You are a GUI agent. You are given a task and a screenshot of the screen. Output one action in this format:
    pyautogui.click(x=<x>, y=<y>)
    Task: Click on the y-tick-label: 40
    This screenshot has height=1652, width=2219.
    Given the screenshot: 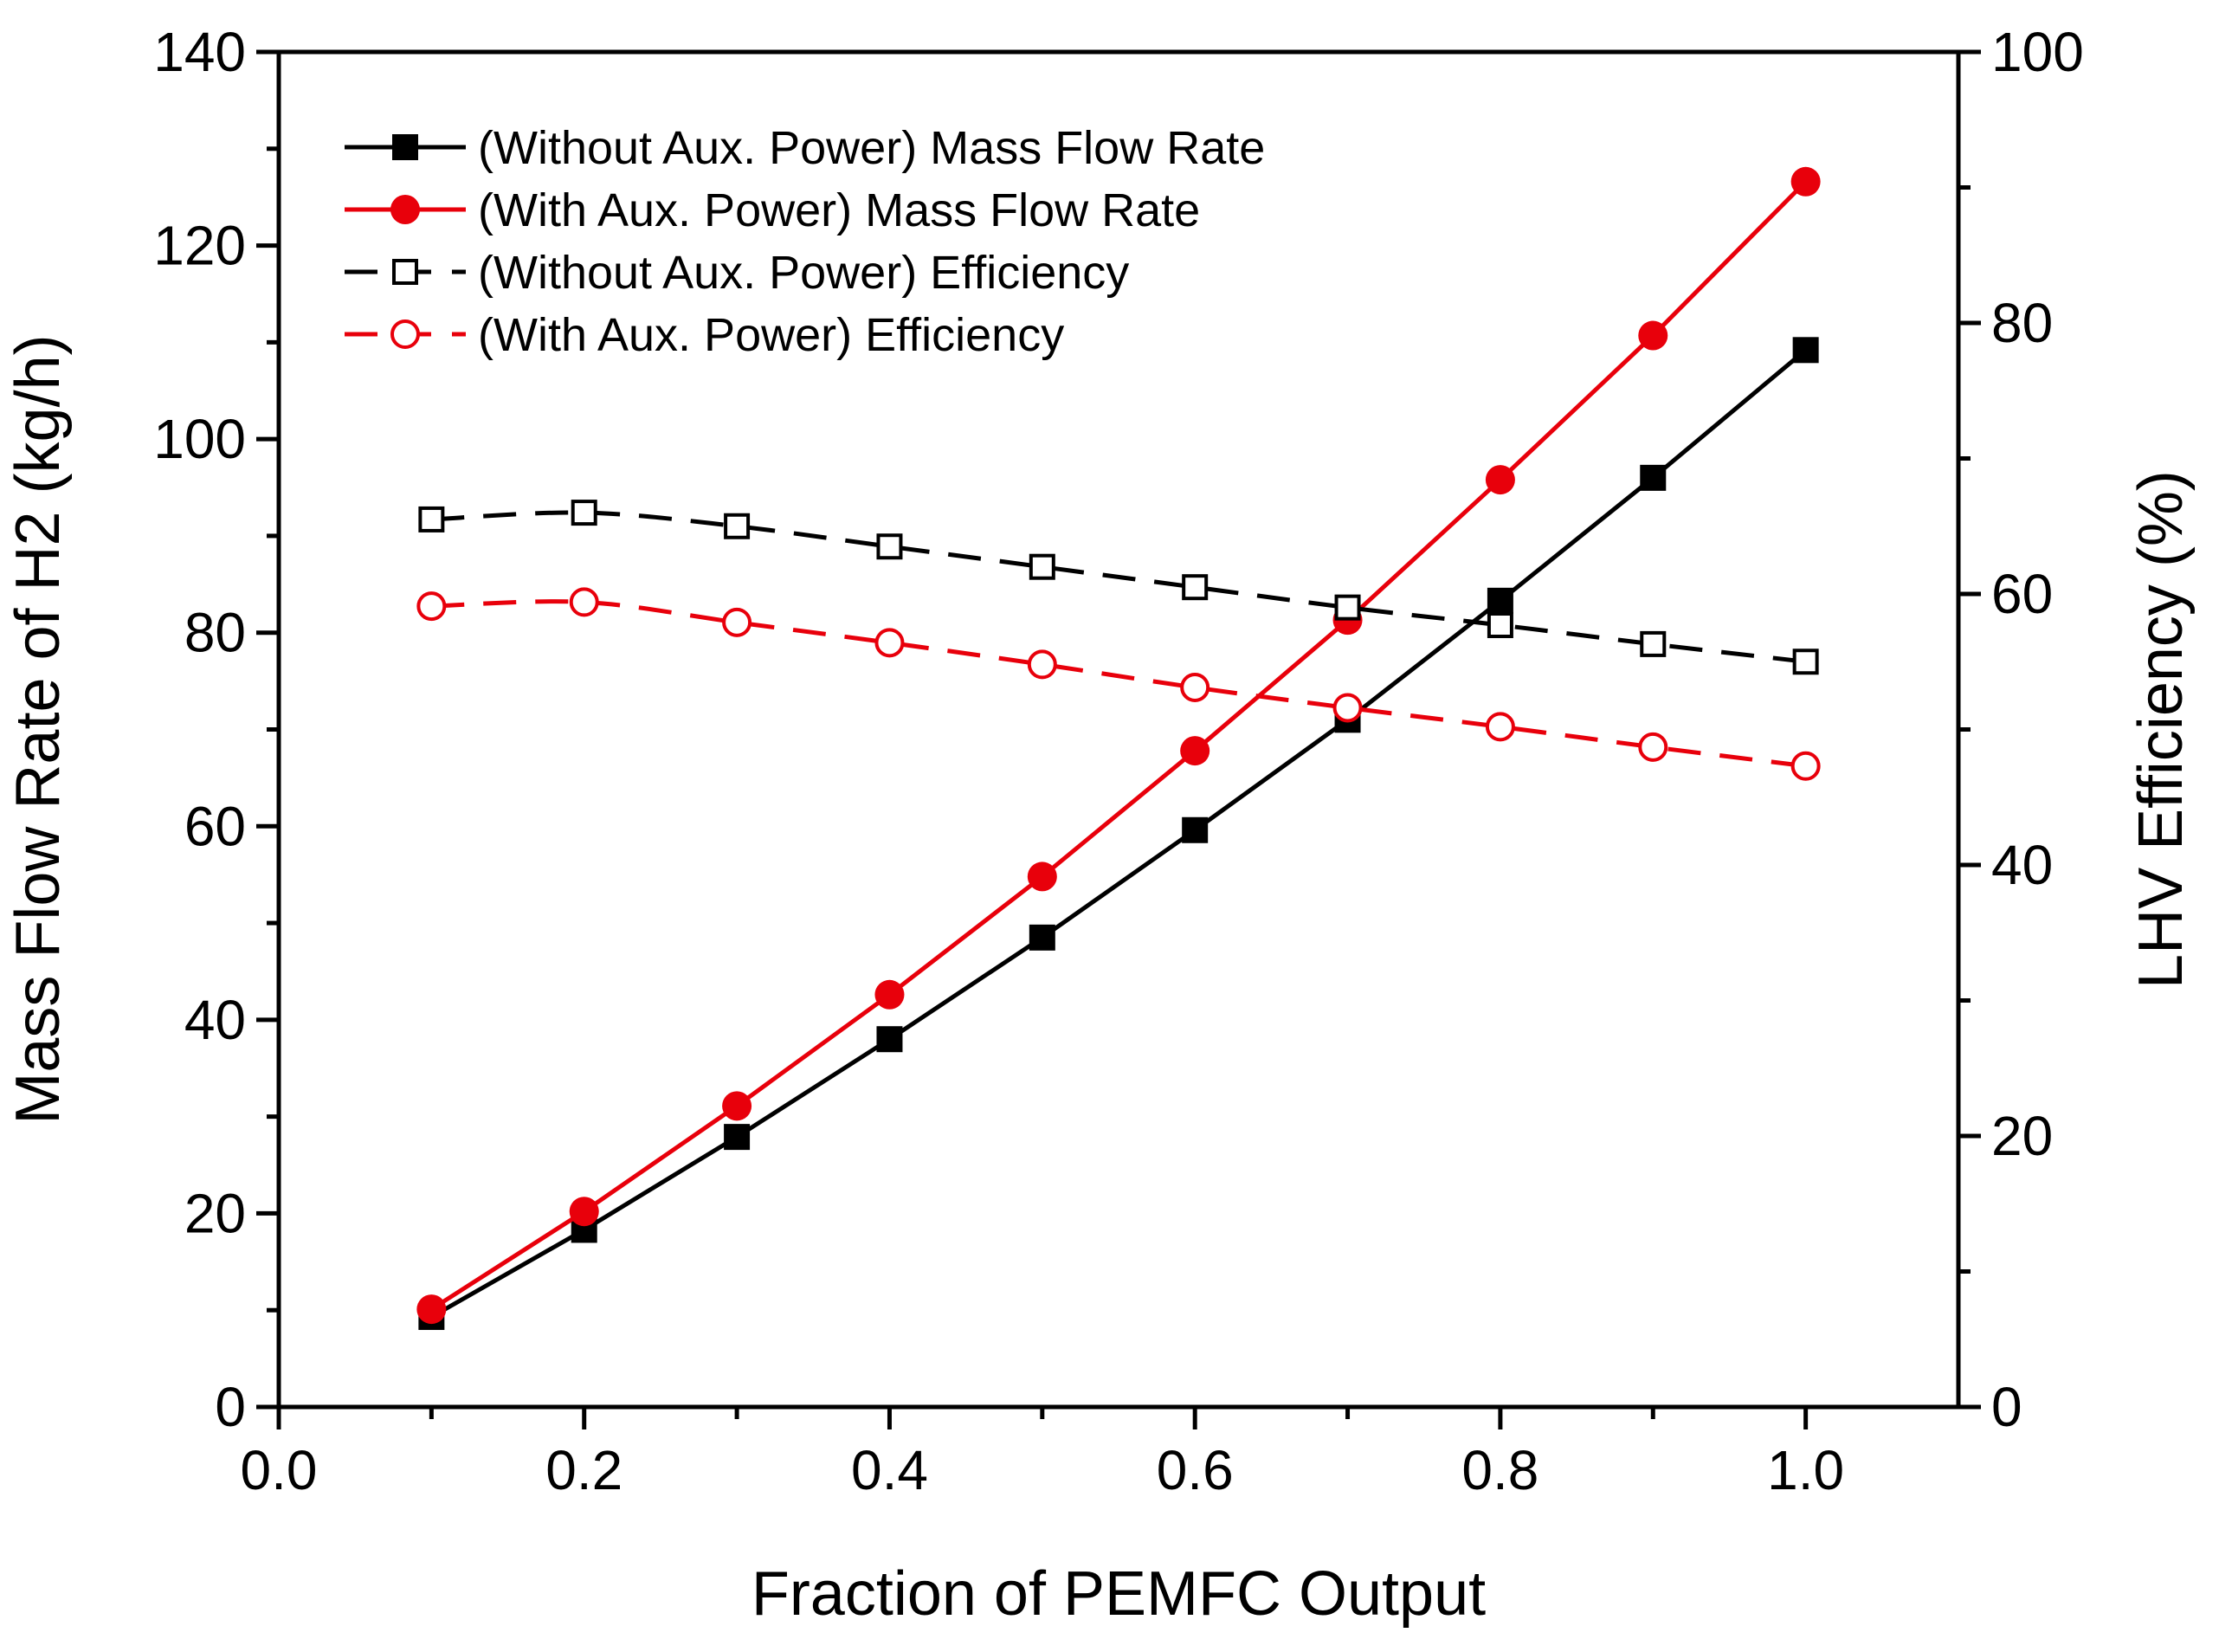 What is the action you would take?
    pyautogui.click(x=215, y=1020)
    